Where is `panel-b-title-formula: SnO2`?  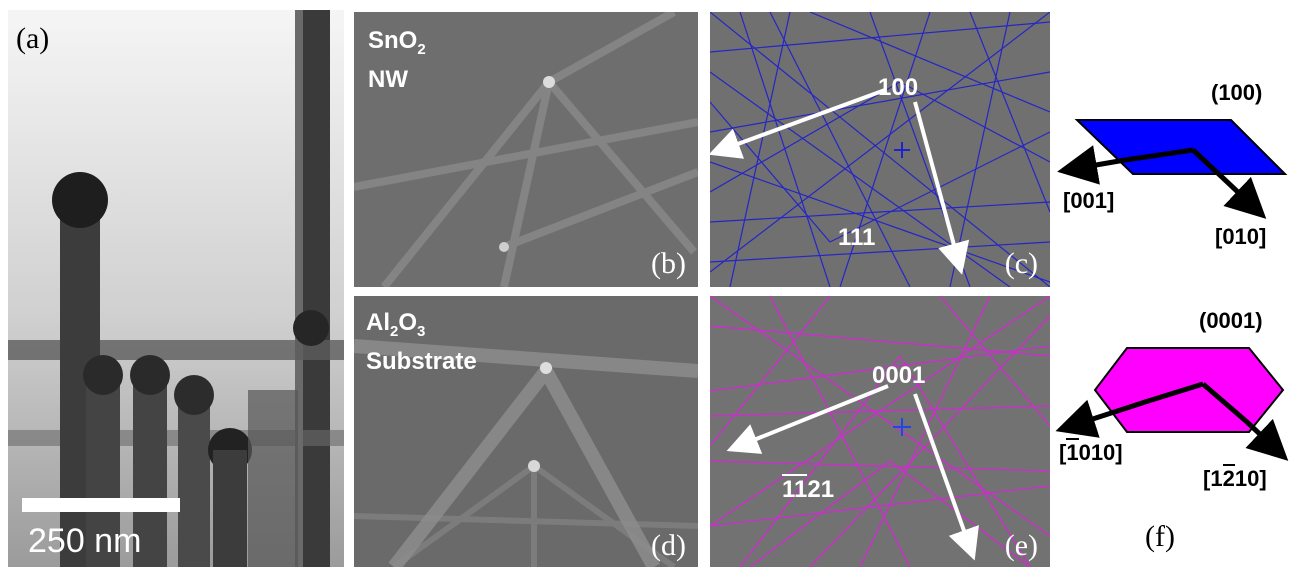
panel-b-title-formula: SnO2 is located at coordinates (397, 42).